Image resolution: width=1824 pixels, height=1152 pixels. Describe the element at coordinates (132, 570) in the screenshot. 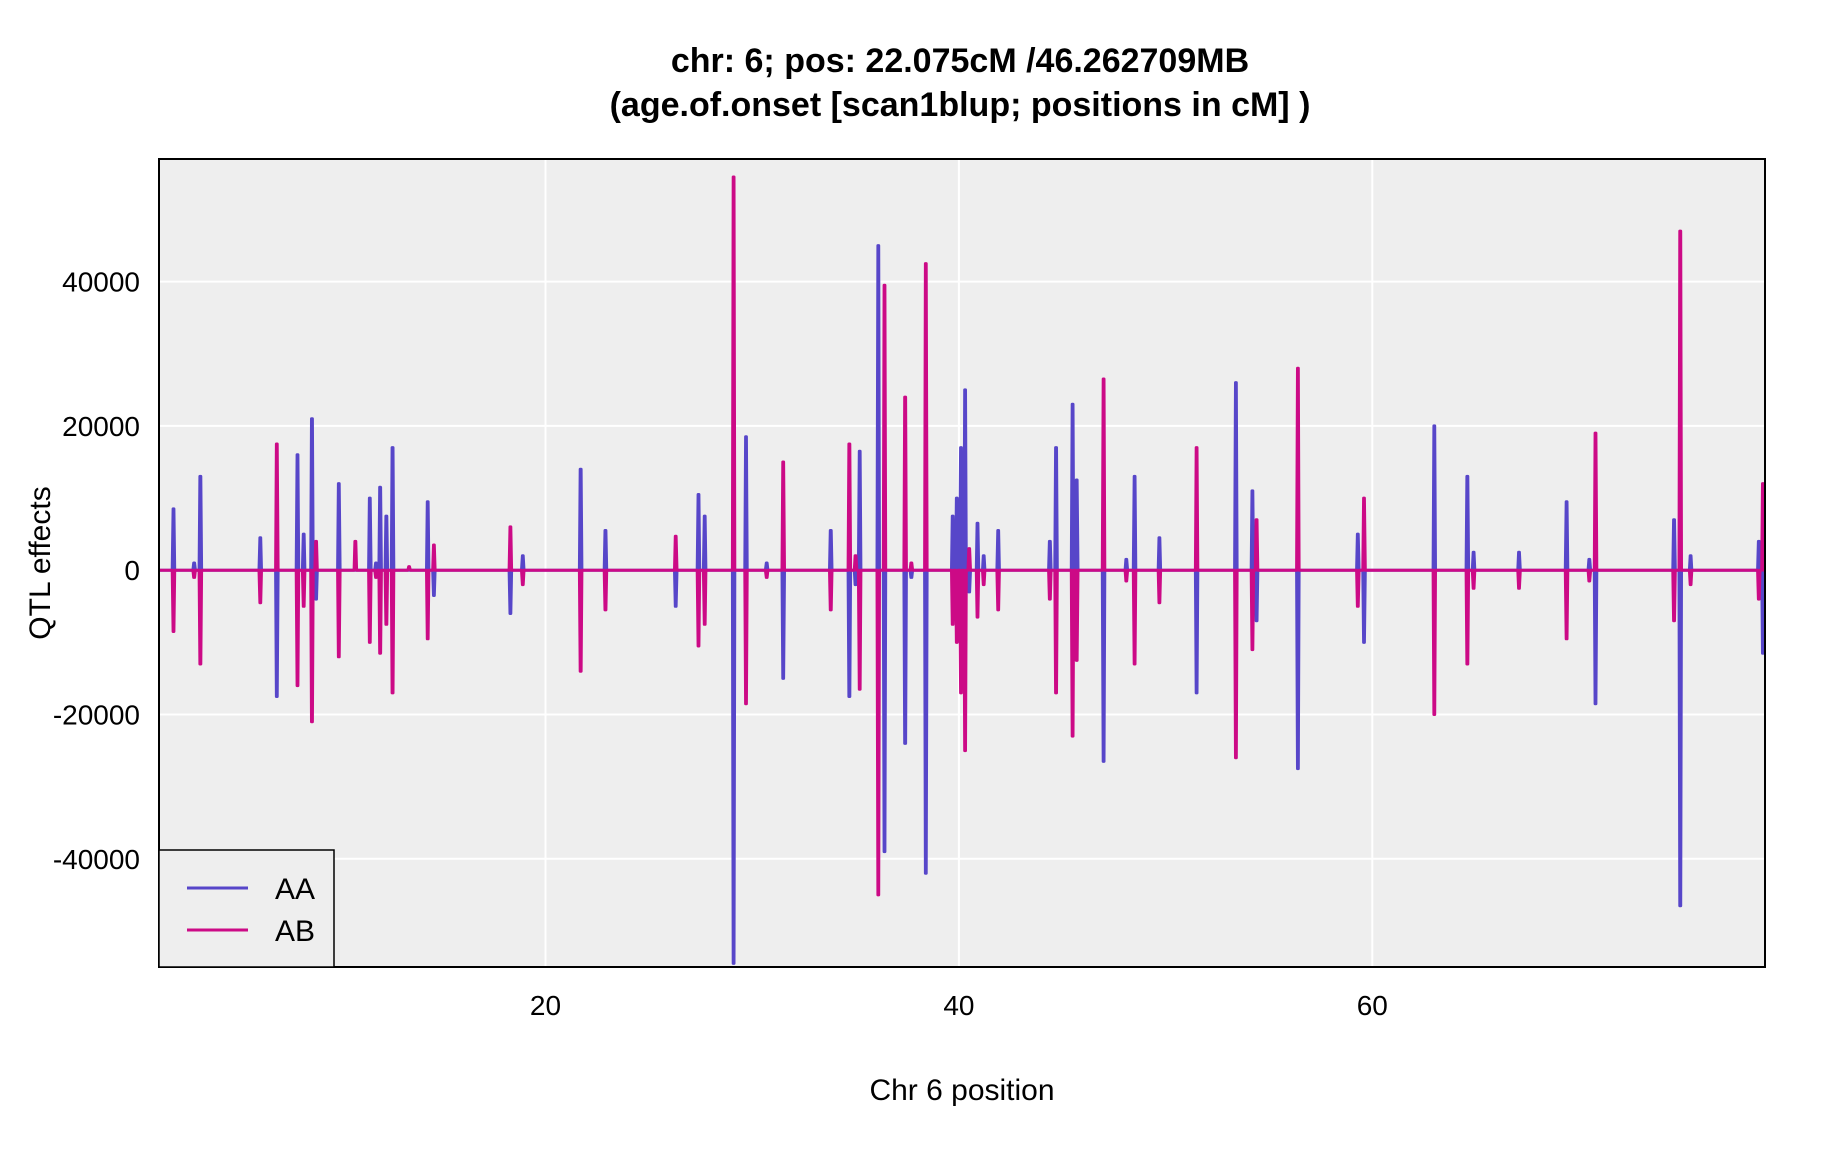

I see `y-tick-label: 0` at that location.